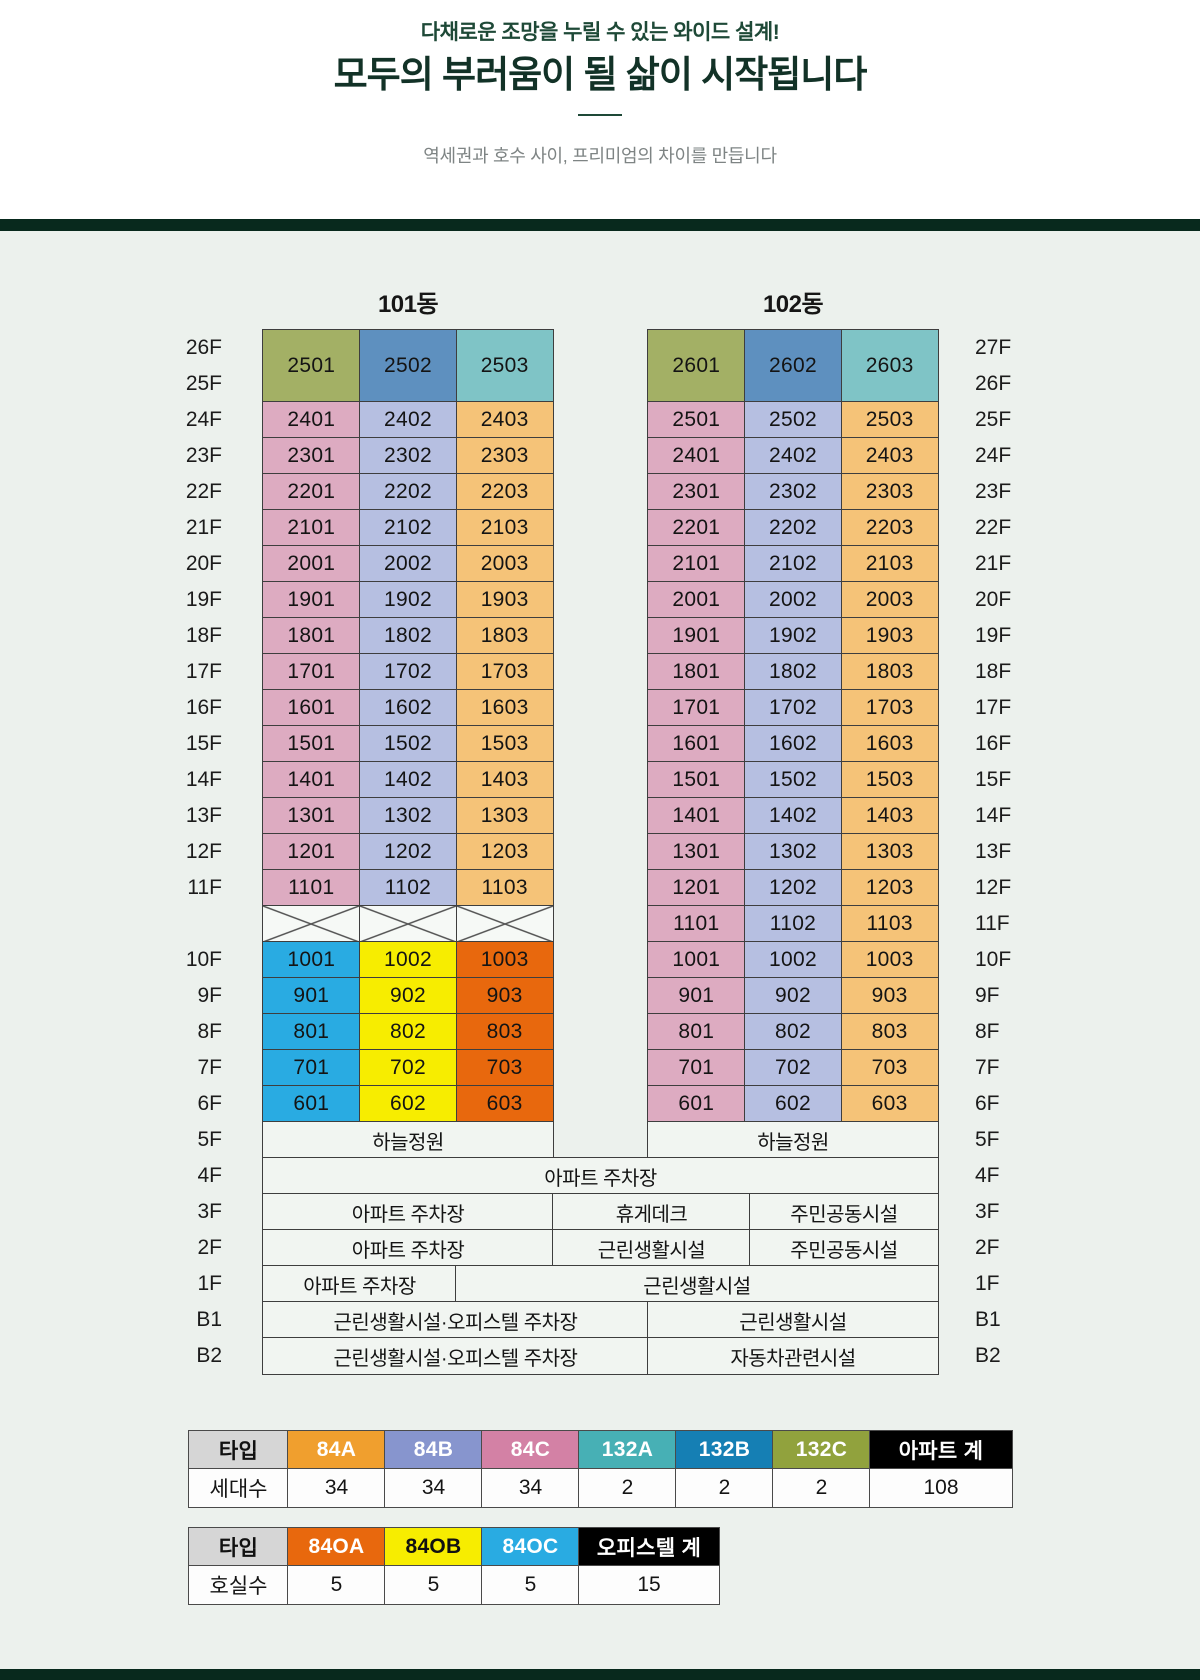 The image size is (1200, 1680). Describe the element at coordinates (821, 1450) in the screenshot. I see `legend-type-132C: 132C` at that location.